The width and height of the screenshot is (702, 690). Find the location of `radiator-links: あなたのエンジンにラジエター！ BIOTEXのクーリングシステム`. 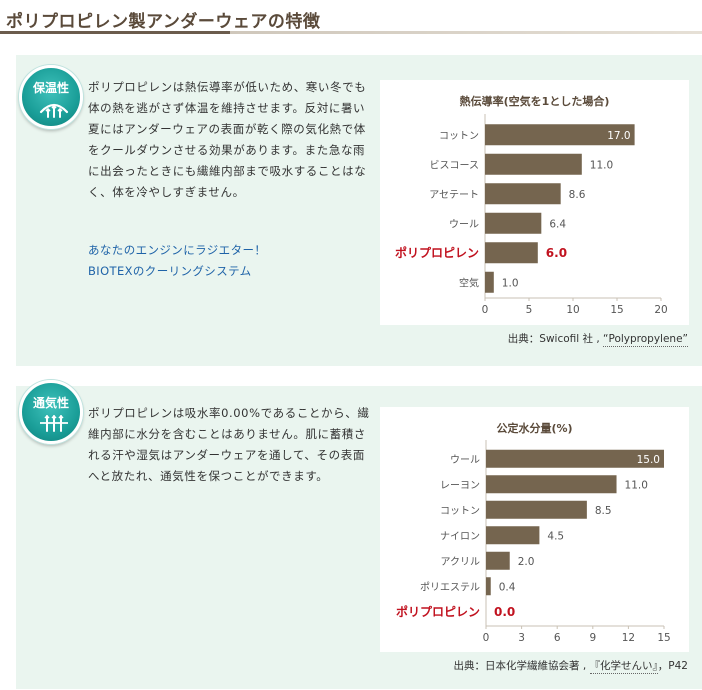

radiator-links: あなたのエンジンにラジエター！ BIOTEXのクーリングシステム is located at coordinates (218, 261).